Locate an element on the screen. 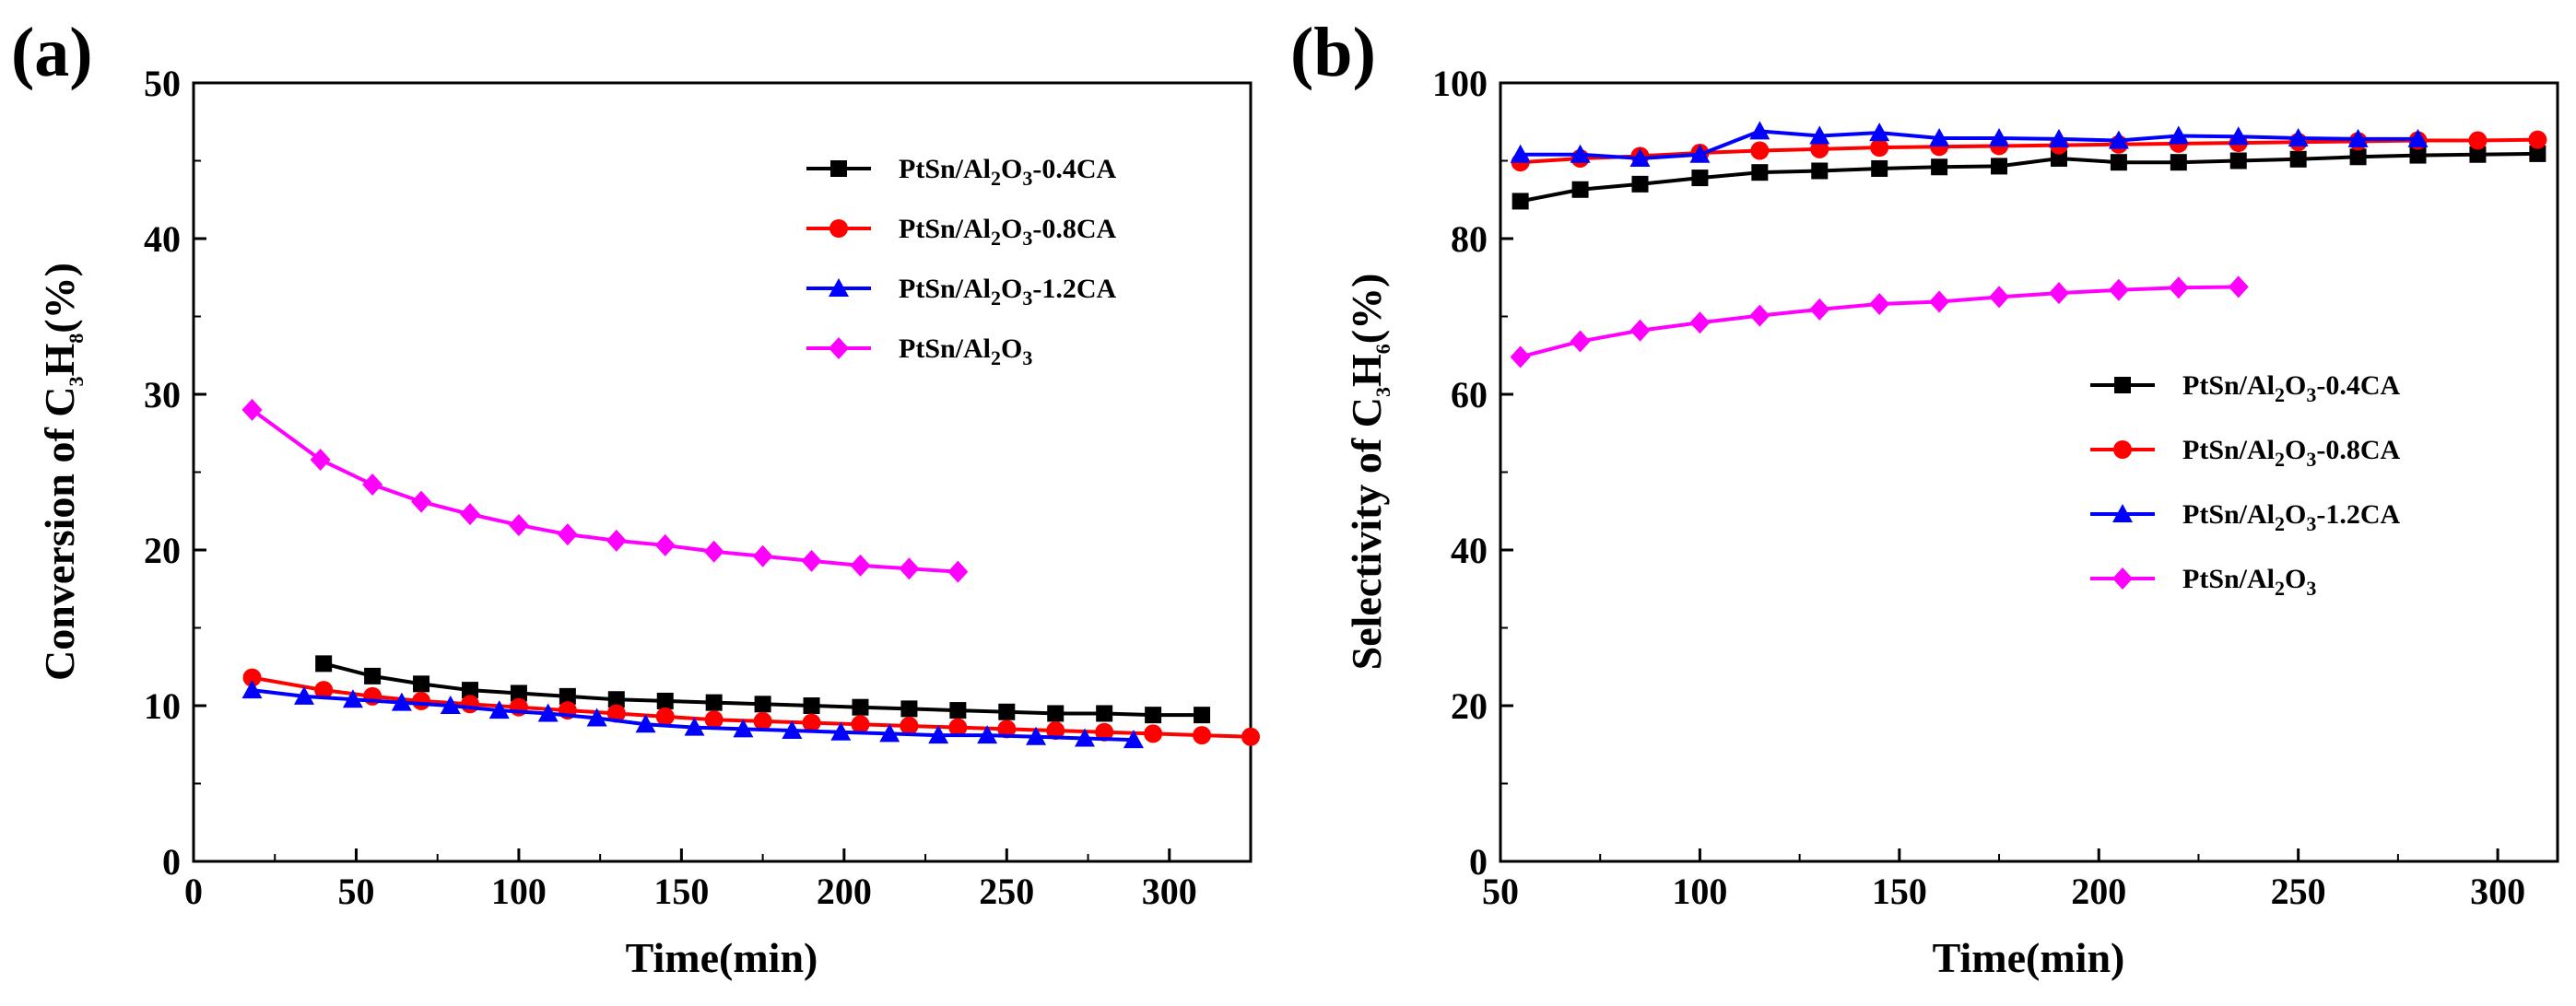 This screenshot has width=2576, height=1006. panel-b-xlabel: Time(min) is located at coordinates (2029, 958).